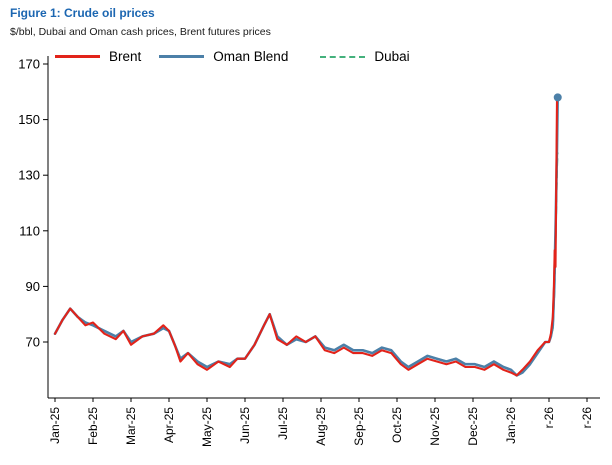 The image size is (612, 465). I want to click on legend-item-brent: Brent, so click(98, 56).